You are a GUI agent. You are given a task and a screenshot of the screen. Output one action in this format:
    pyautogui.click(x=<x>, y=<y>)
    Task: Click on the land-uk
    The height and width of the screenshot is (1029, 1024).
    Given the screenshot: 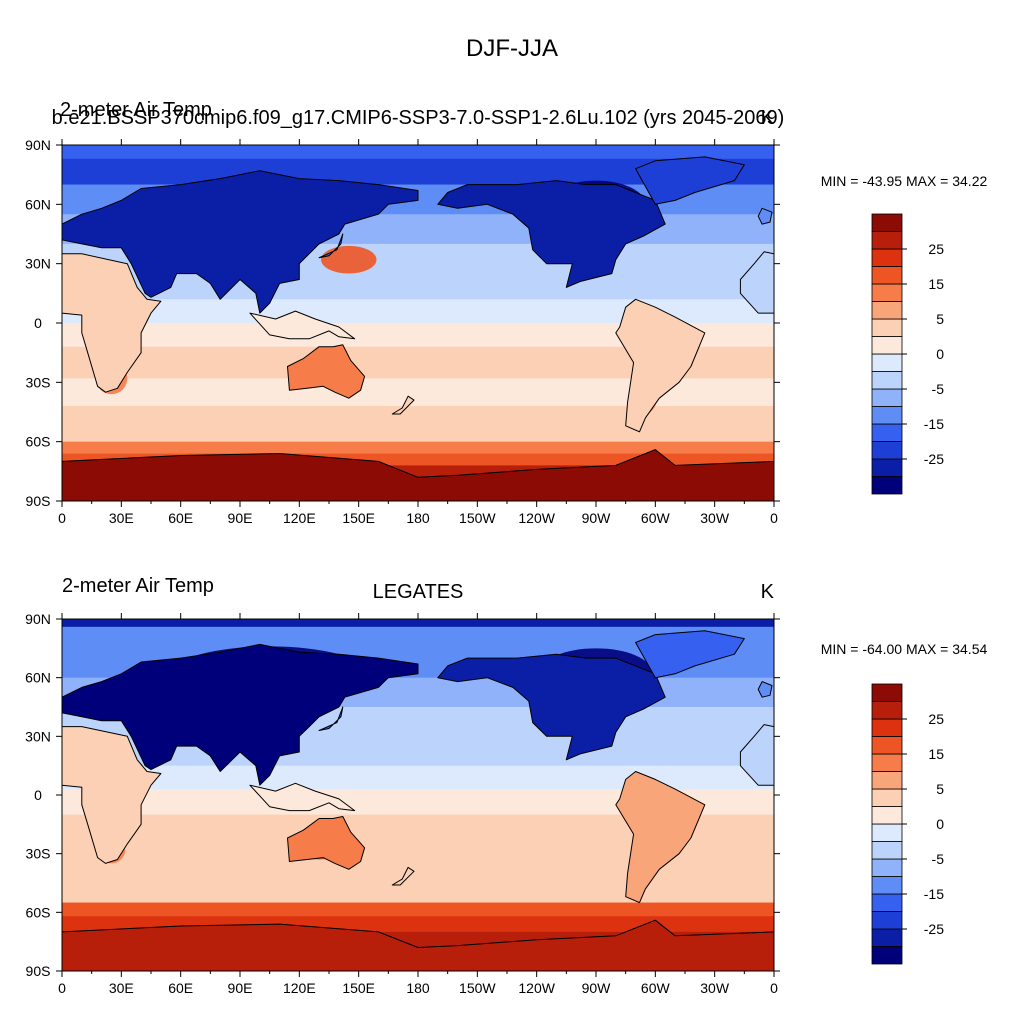 What is the action you would take?
    pyautogui.click(x=765, y=216)
    